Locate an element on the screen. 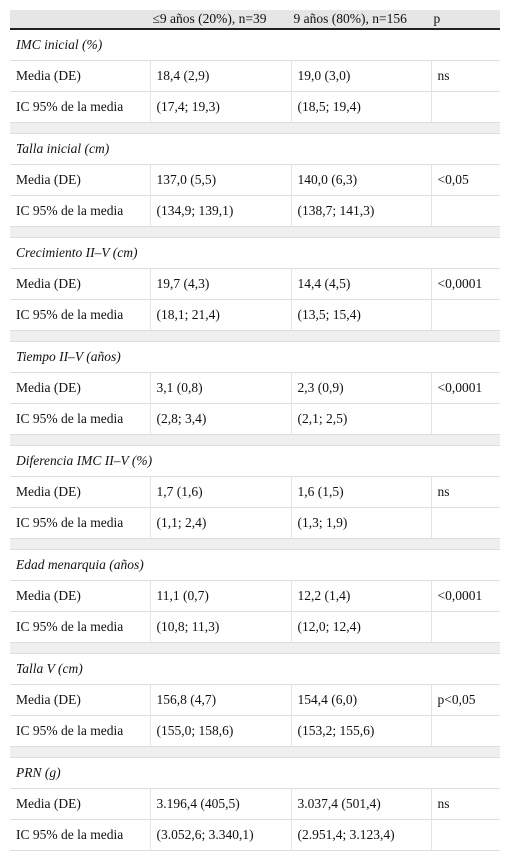  cell: (2.951,4; 3.123,4) is located at coordinates (360, 835).